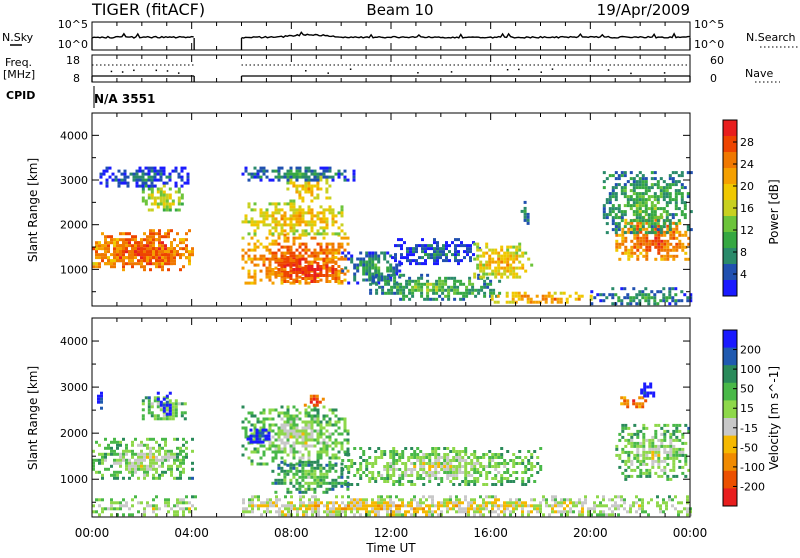  I want to click on cpid-label: CPID, so click(20, 95).